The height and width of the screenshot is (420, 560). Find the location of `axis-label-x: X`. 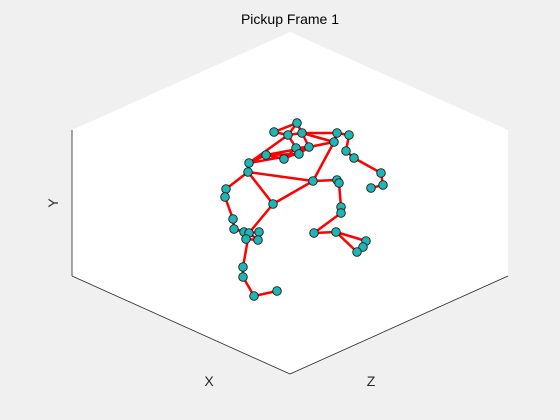

axis-label-x: X is located at coordinates (209, 381).